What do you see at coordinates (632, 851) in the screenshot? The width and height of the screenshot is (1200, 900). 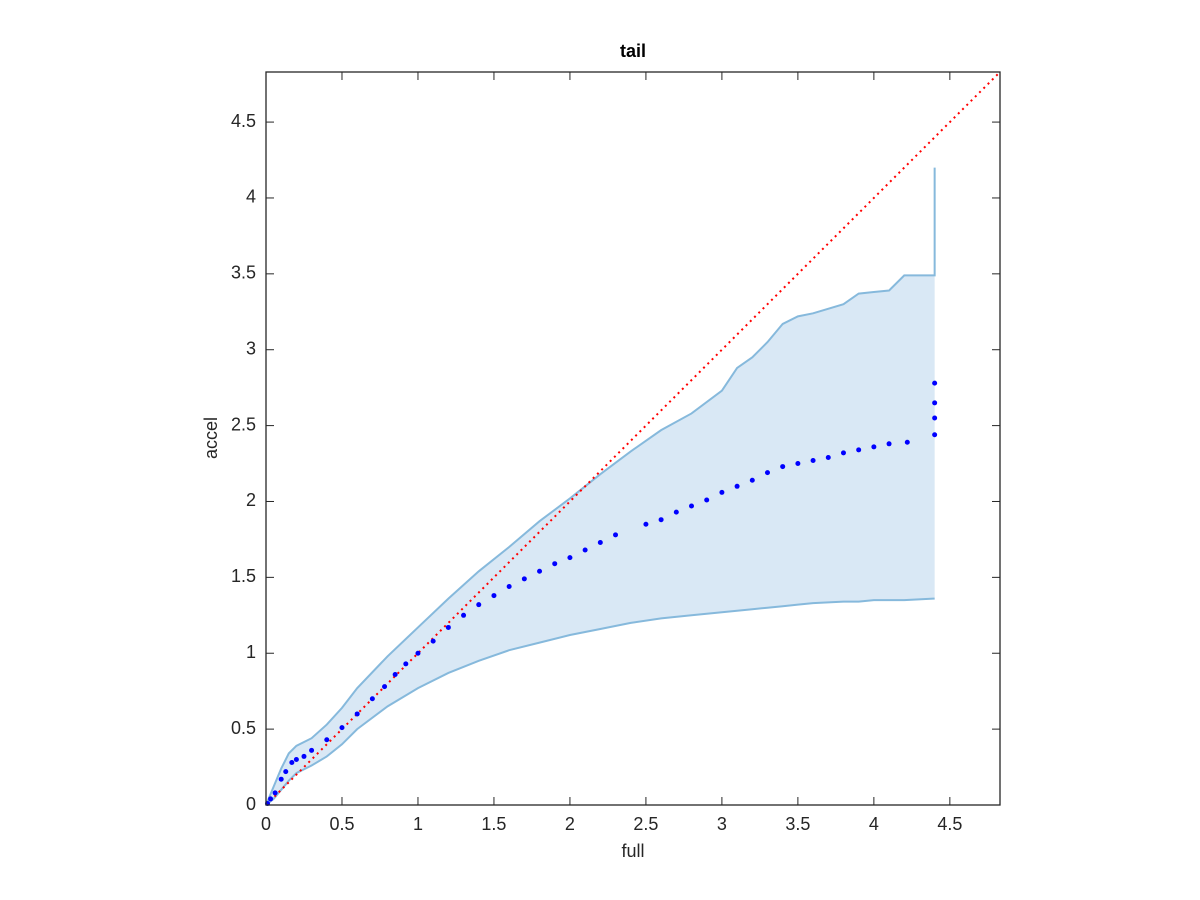 I see `x-axis-label: full` at bounding box center [632, 851].